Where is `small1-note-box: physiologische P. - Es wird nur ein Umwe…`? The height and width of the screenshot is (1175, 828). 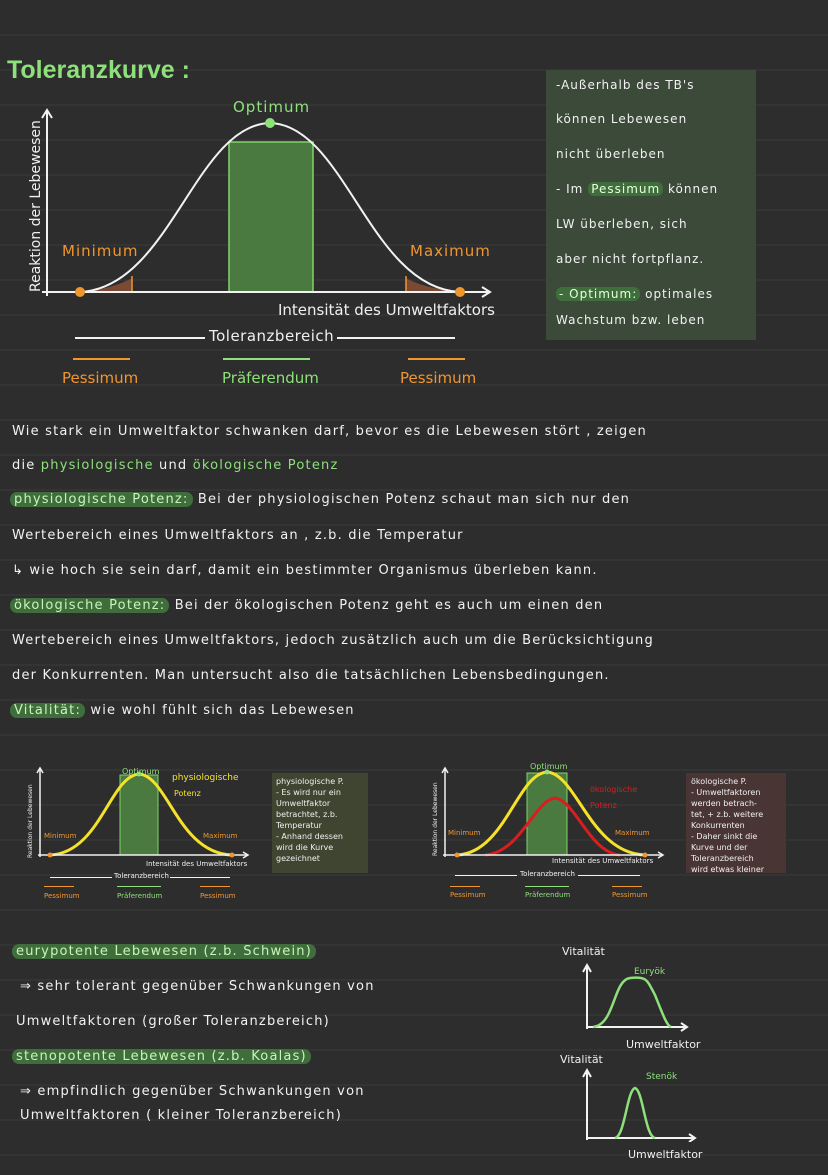
small1-note-box: physiologische P. - Es wird nur ein Umwe… is located at coordinates (320, 823).